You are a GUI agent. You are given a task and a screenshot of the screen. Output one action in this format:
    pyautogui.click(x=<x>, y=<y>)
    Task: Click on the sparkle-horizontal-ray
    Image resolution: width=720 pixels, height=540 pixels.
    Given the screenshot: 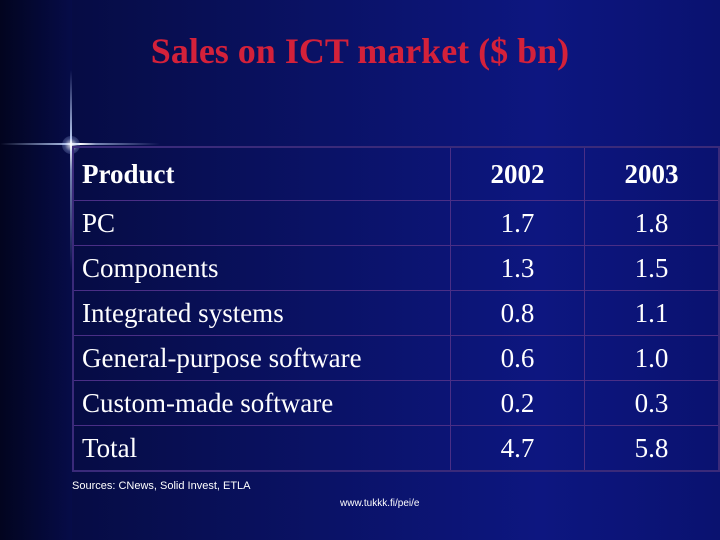 What is the action you would take?
    pyautogui.click(x=80, y=144)
    